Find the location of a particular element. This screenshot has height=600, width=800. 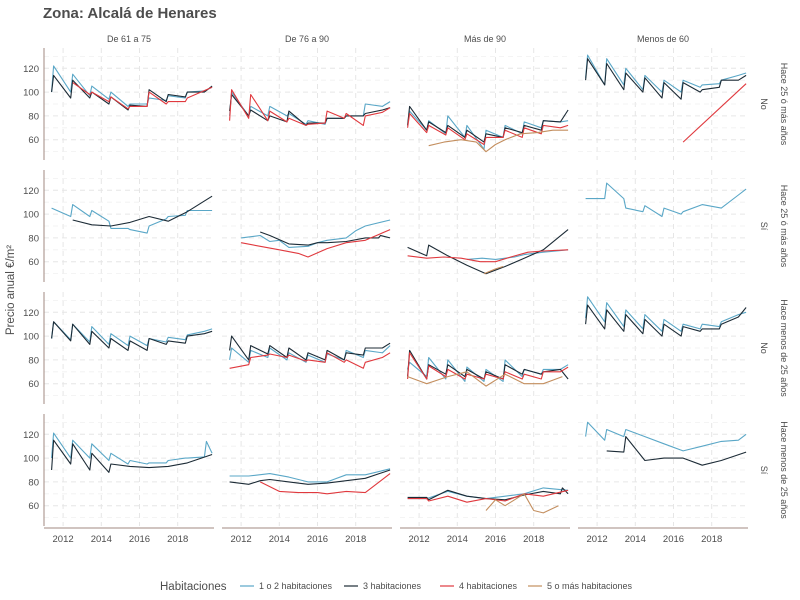

col-strip-label: De 76 a 90 is located at coordinates (307, 39).